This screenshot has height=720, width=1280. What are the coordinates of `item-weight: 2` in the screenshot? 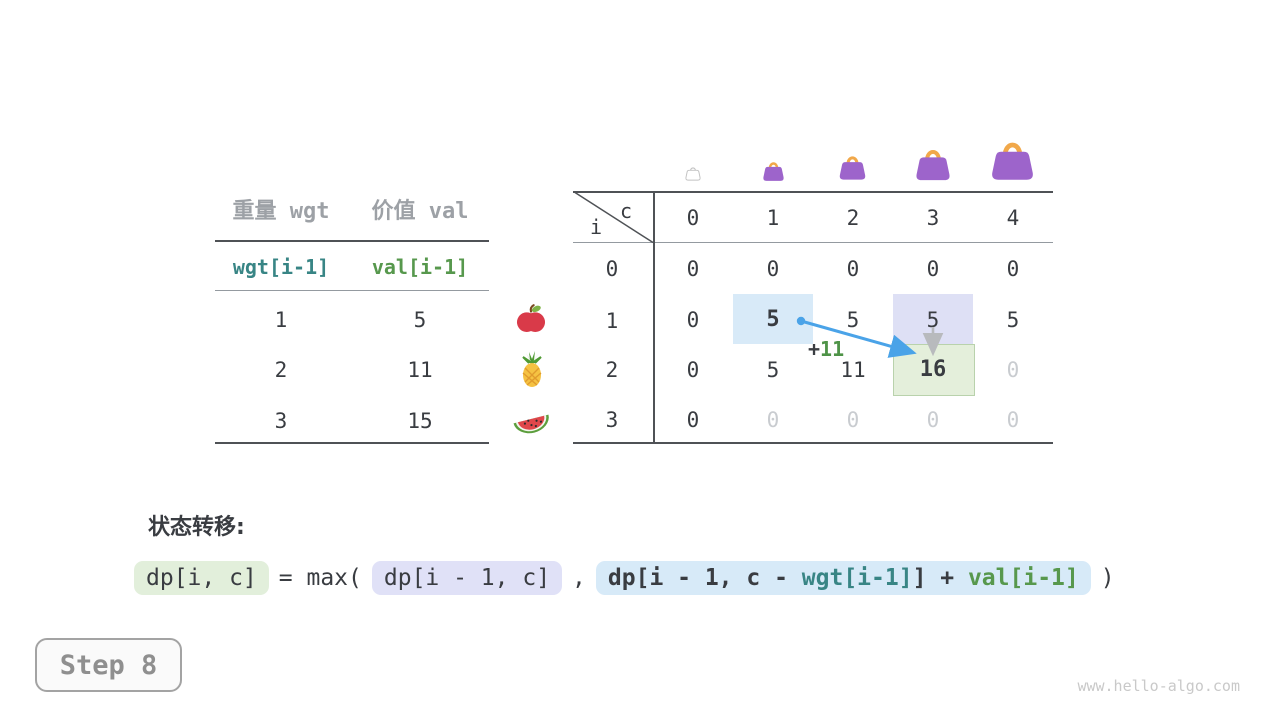 It's located at (281, 370).